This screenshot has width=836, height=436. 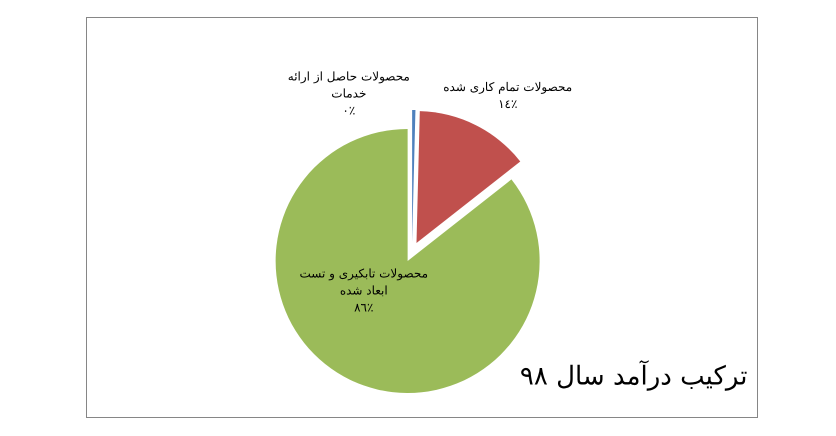 What do you see at coordinates (634, 377) in the screenshot?
I see `title: ترکیب درآمد سال ٩٨` at bounding box center [634, 377].